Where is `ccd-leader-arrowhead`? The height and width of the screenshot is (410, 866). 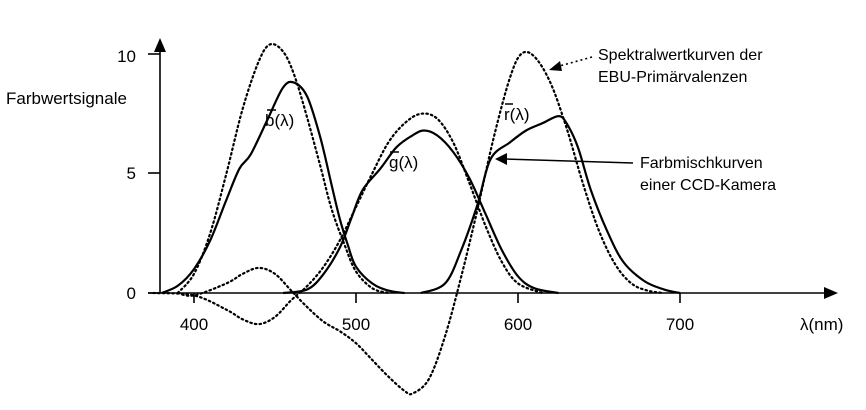 ccd-leader-arrowhead is located at coordinates (501, 159).